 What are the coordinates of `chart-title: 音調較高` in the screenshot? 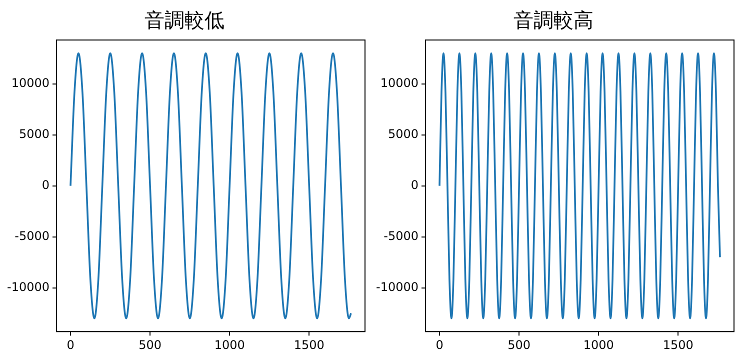 It's located at (554, 20).